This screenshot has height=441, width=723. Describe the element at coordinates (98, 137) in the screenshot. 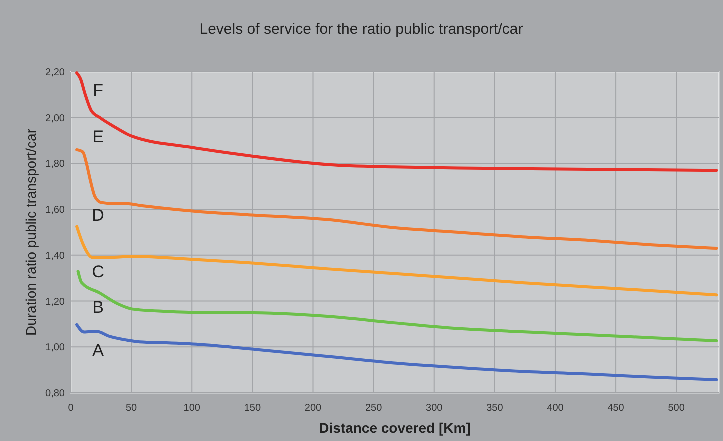

I see `annotation: E` at that location.